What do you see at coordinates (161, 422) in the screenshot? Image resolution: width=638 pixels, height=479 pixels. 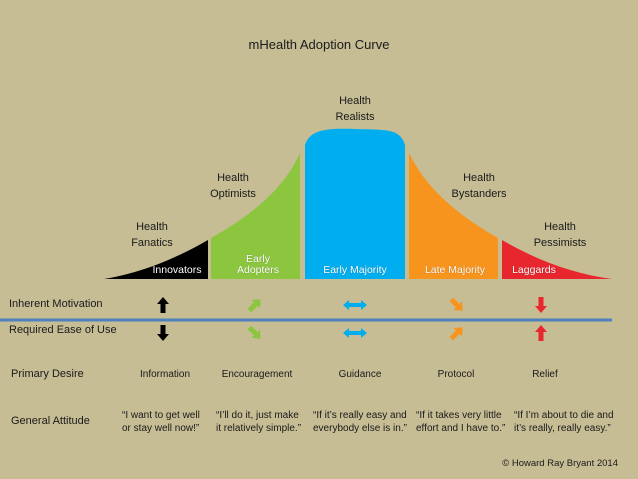 I see `attitude-innovators: “I want to get well or stay well now!”` at bounding box center [161, 422].